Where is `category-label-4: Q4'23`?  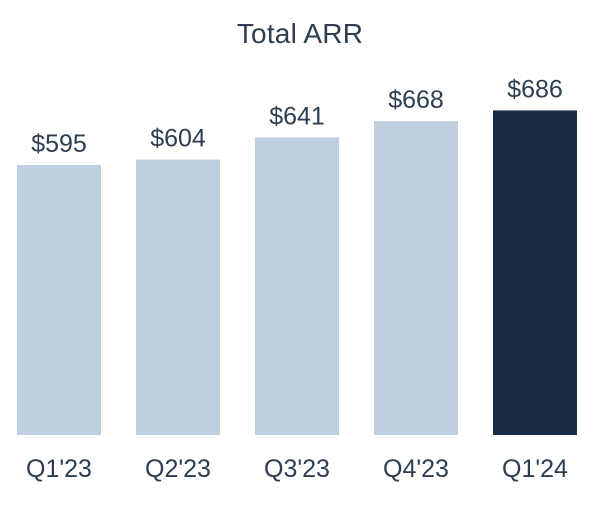
category-label-4: Q4'23 is located at coordinates (416, 469).